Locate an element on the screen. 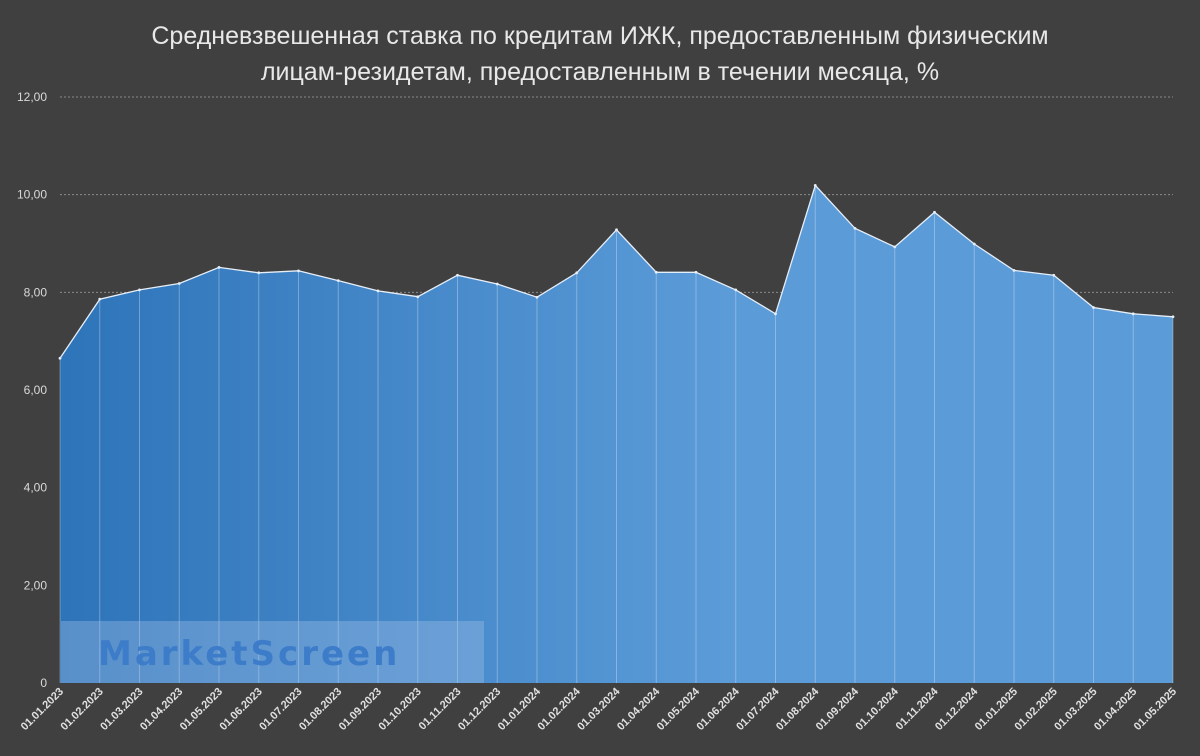 This screenshot has height=756, width=1200. y-tick-label: 10,00 is located at coordinates (32, 195).